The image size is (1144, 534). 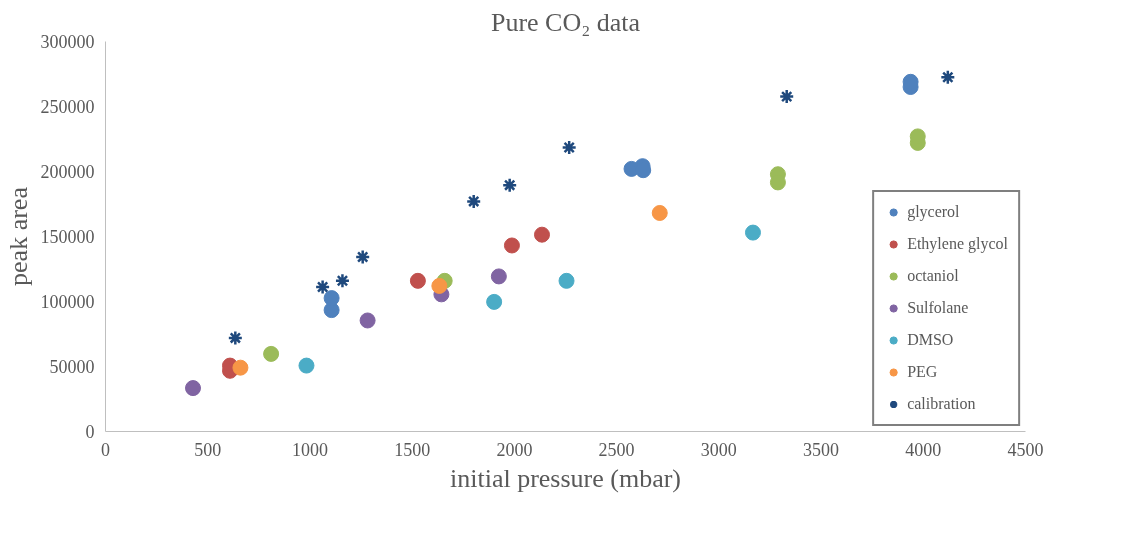 I want to click on legend-label: glycerol, so click(x=933, y=212).